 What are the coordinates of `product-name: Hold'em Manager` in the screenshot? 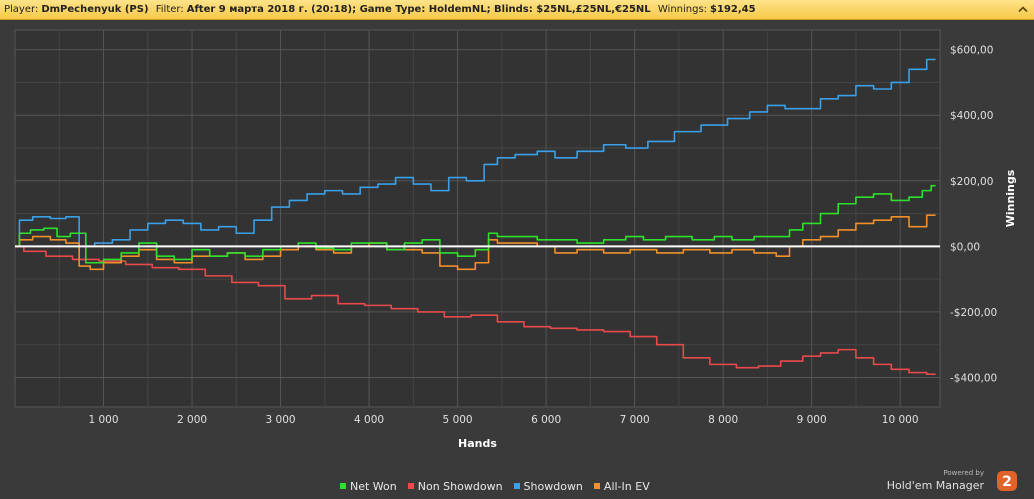 It's located at (935, 485).